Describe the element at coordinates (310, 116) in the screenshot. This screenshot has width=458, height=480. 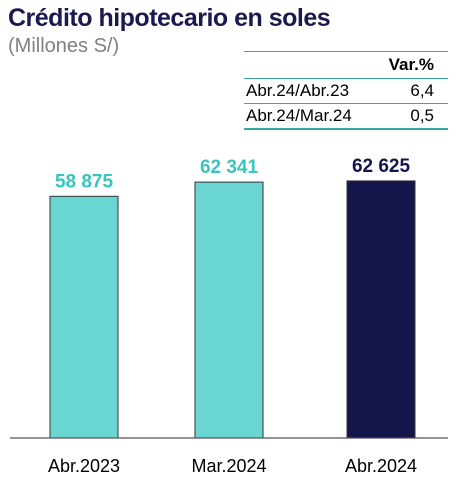
I see `variation-period: Abr.24/Mar.24` at that location.